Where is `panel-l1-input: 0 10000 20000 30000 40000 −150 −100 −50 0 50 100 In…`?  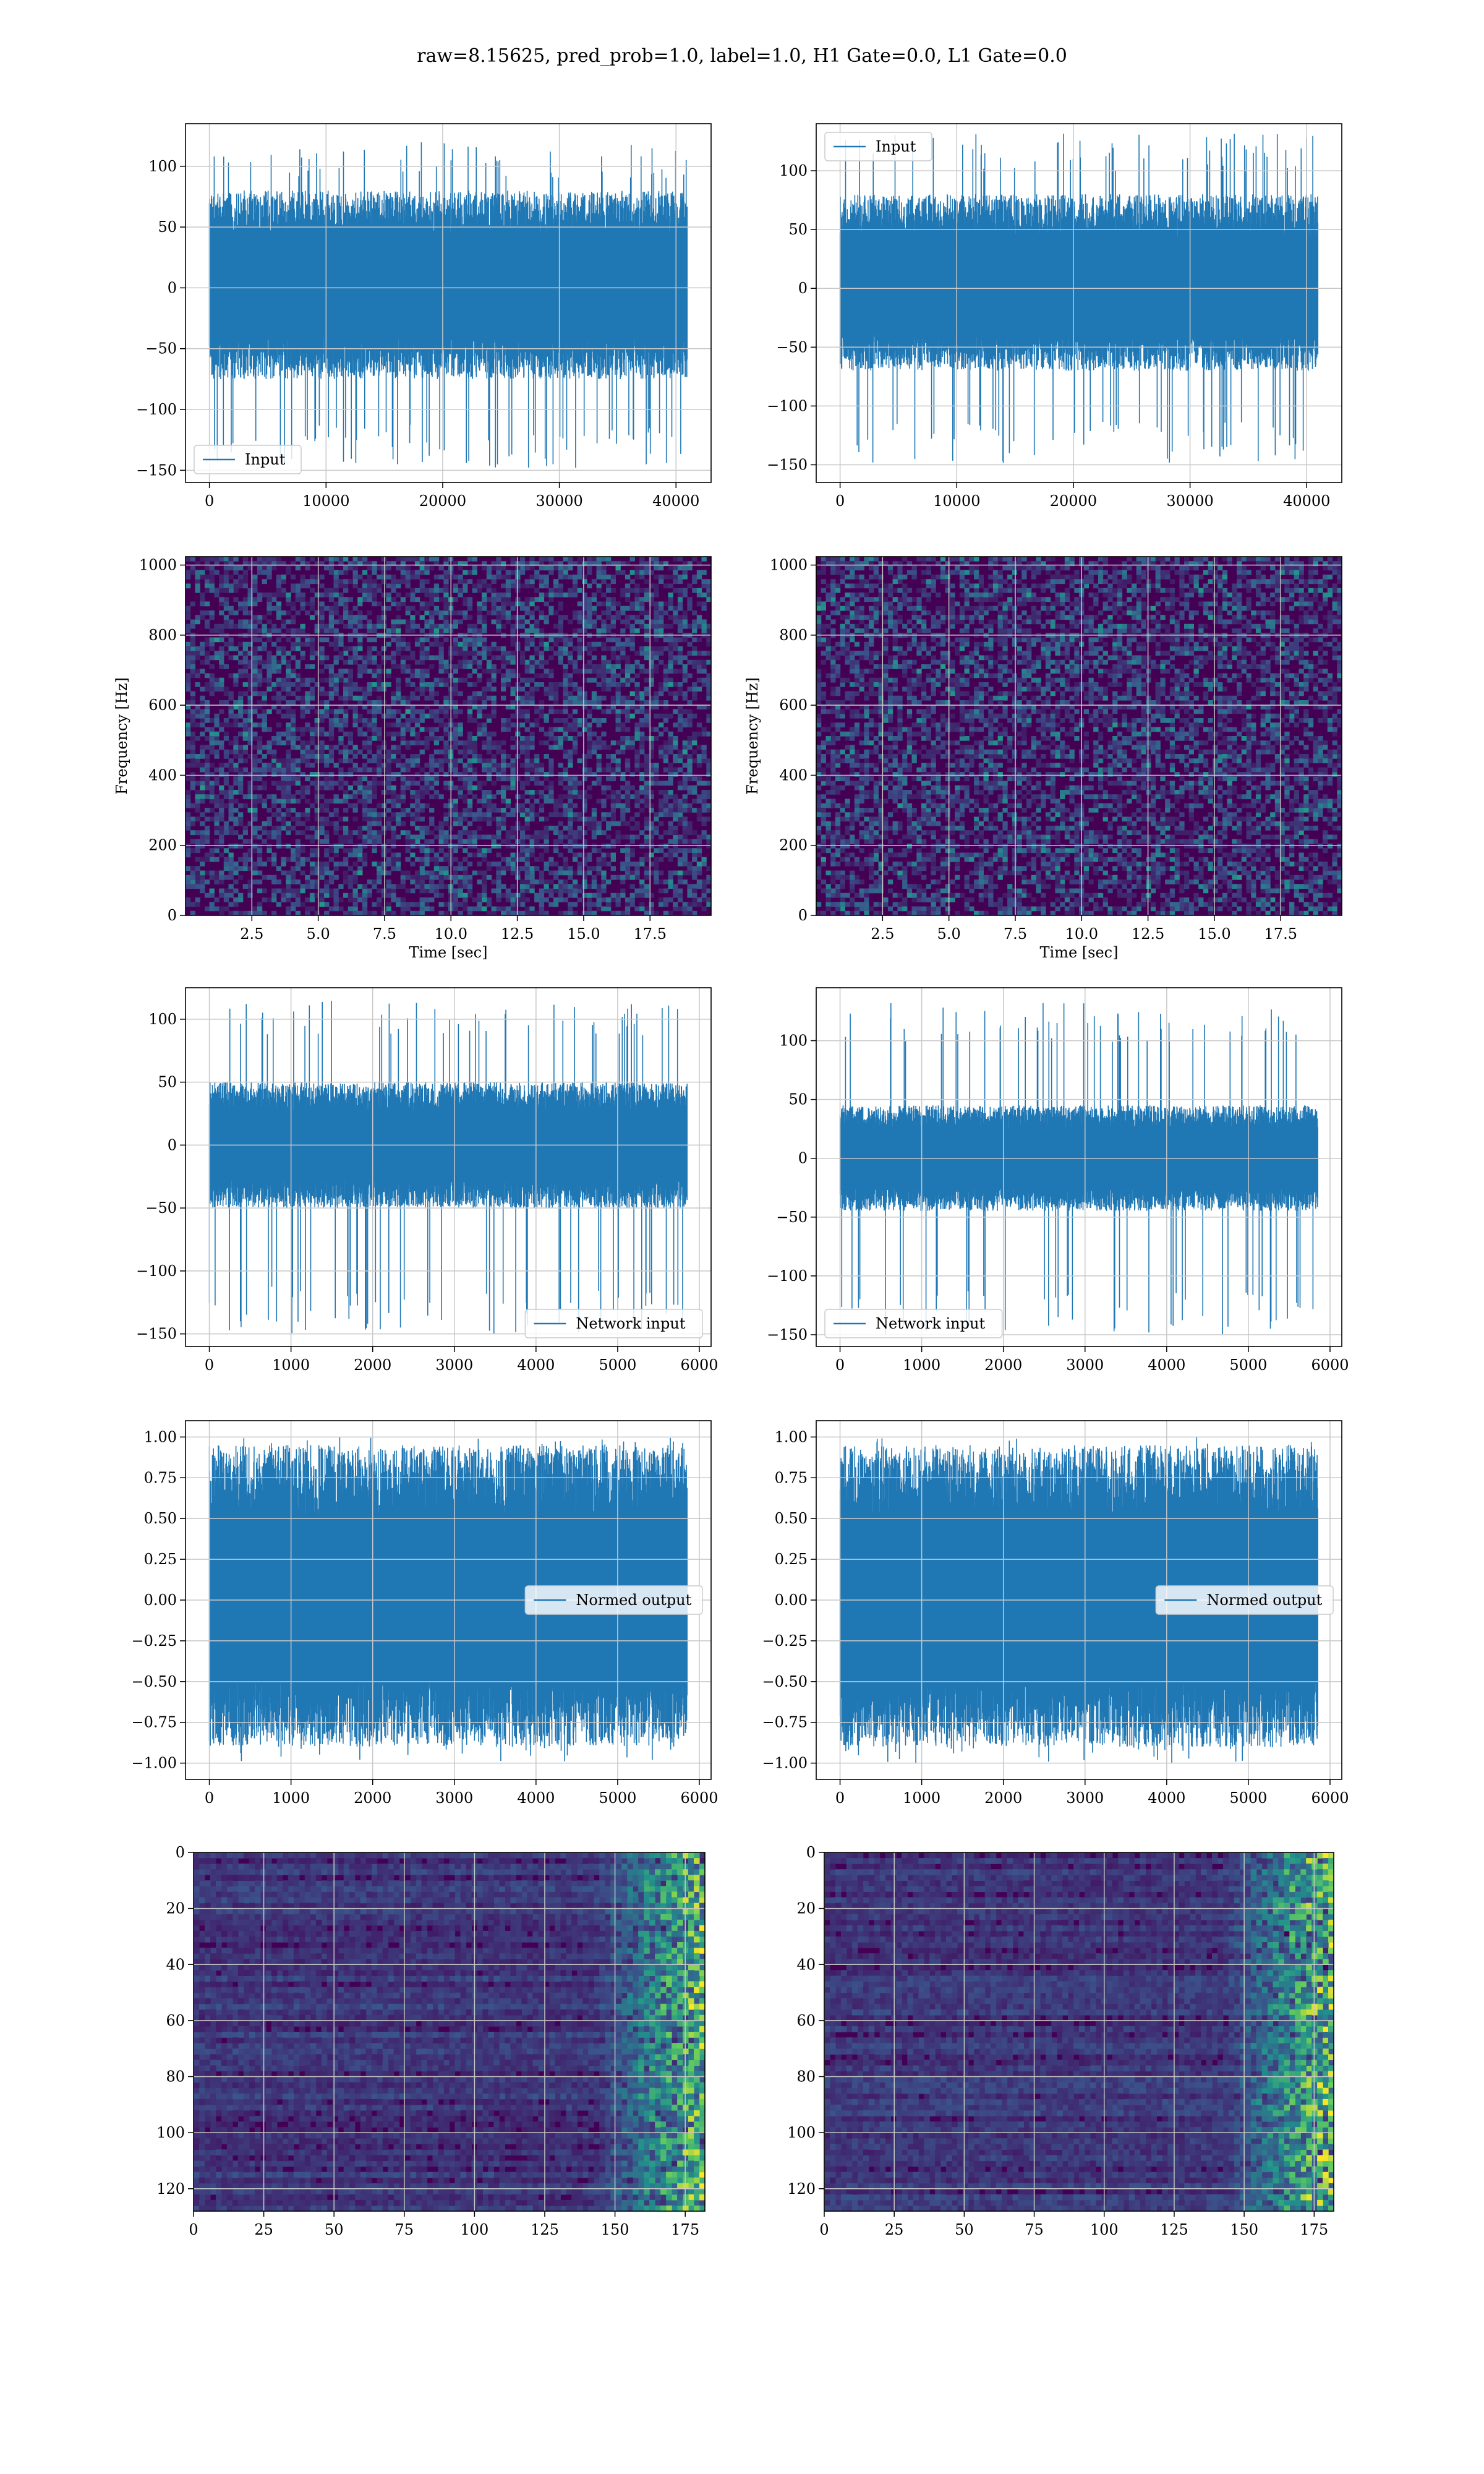
panel-l1-input: 0 10000 20000 30000 40000 −150 −100 −50 0 50 100 In… is located at coordinates (1054, 316).